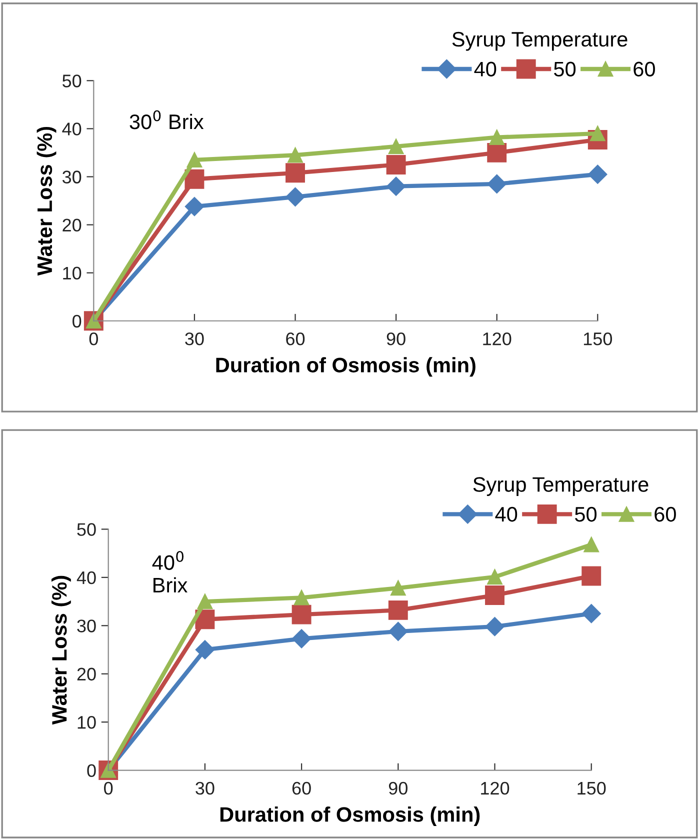  What do you see at coordinates (108, 788) in the screenshot?
I see `x-tick-label: 0` at bounding box center [108, 788].